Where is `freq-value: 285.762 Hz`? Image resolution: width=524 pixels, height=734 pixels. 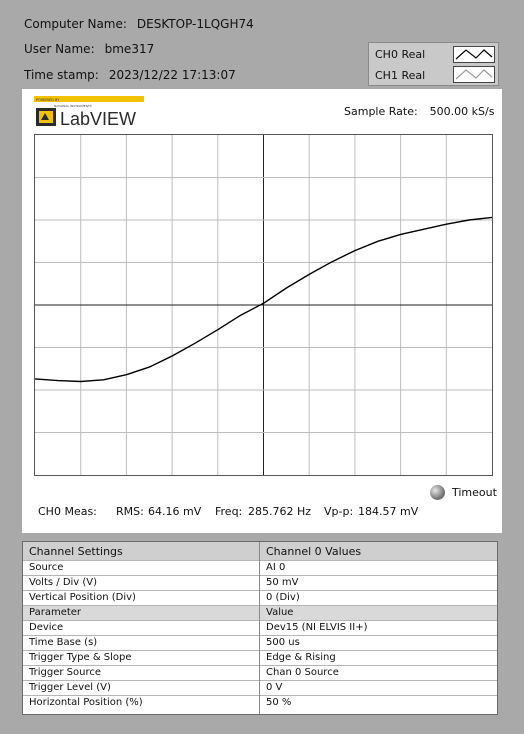 freq-value: 285.762 Hz is located at coordinates (280, 511).